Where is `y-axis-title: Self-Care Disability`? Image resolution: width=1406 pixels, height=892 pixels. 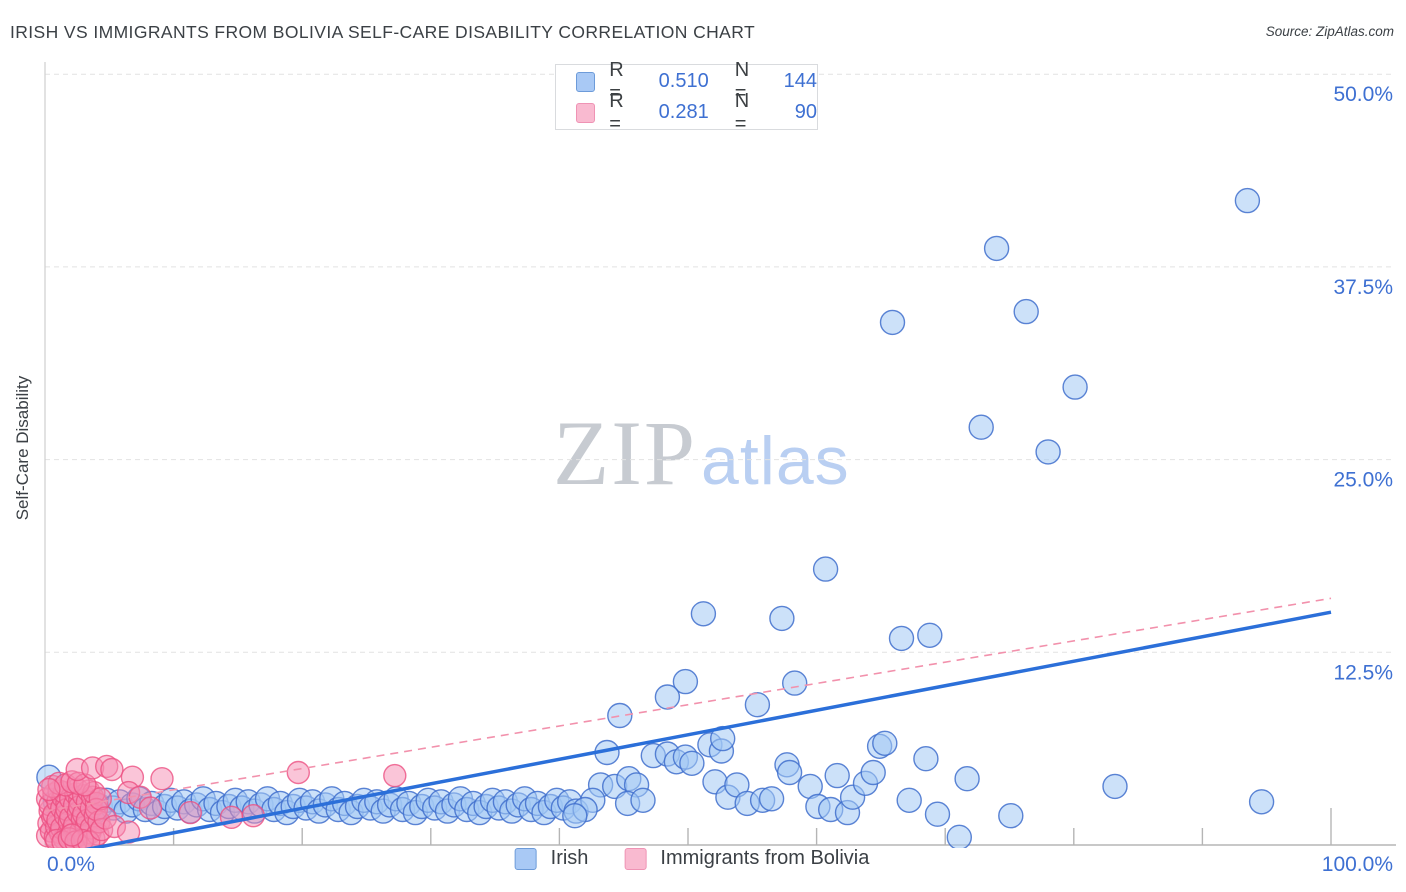 y-axis-title: Self-Care Disability is located at coordinates (22, 448).